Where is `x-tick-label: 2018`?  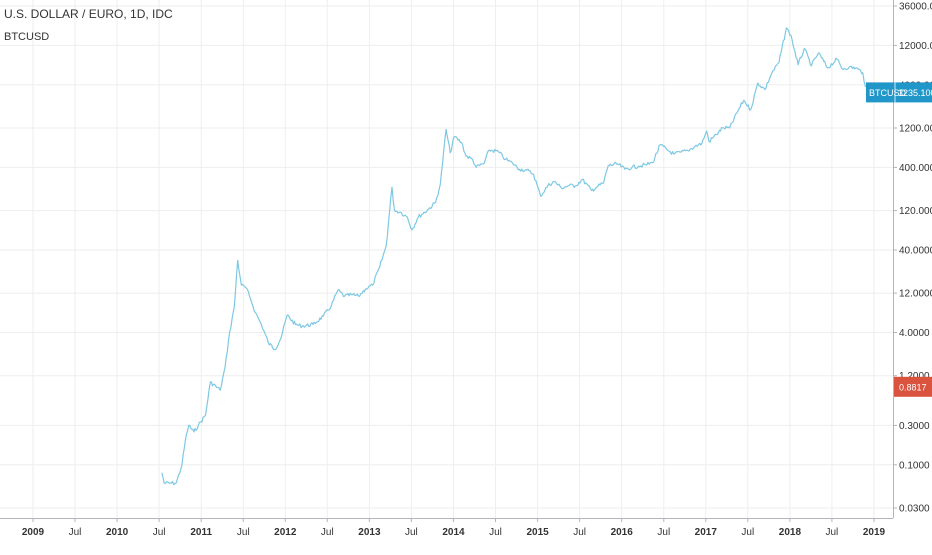 x-tick-label: 2018 is located at coordinates (790, 532).